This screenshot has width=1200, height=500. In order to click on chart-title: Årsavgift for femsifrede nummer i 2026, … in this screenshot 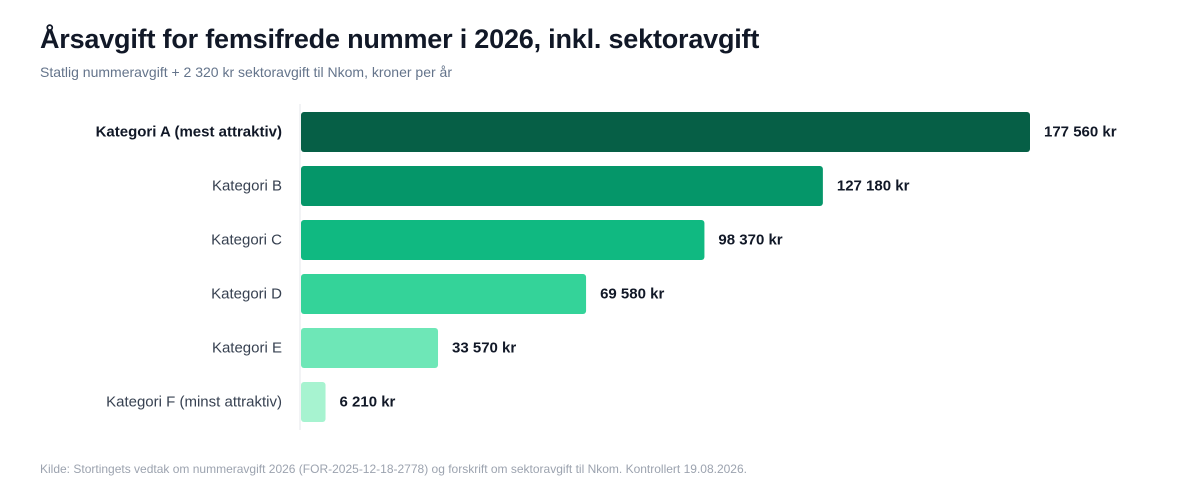, I will do `click(400, 39)`.